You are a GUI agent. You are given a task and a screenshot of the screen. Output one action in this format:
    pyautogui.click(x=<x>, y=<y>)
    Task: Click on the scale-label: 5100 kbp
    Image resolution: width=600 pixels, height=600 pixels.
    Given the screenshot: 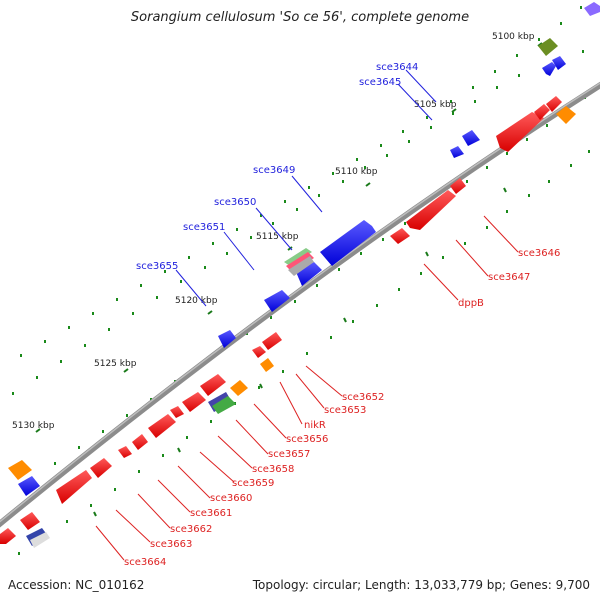 What is the action you would take?
    pyautogui.click(x=513, y=37)
    